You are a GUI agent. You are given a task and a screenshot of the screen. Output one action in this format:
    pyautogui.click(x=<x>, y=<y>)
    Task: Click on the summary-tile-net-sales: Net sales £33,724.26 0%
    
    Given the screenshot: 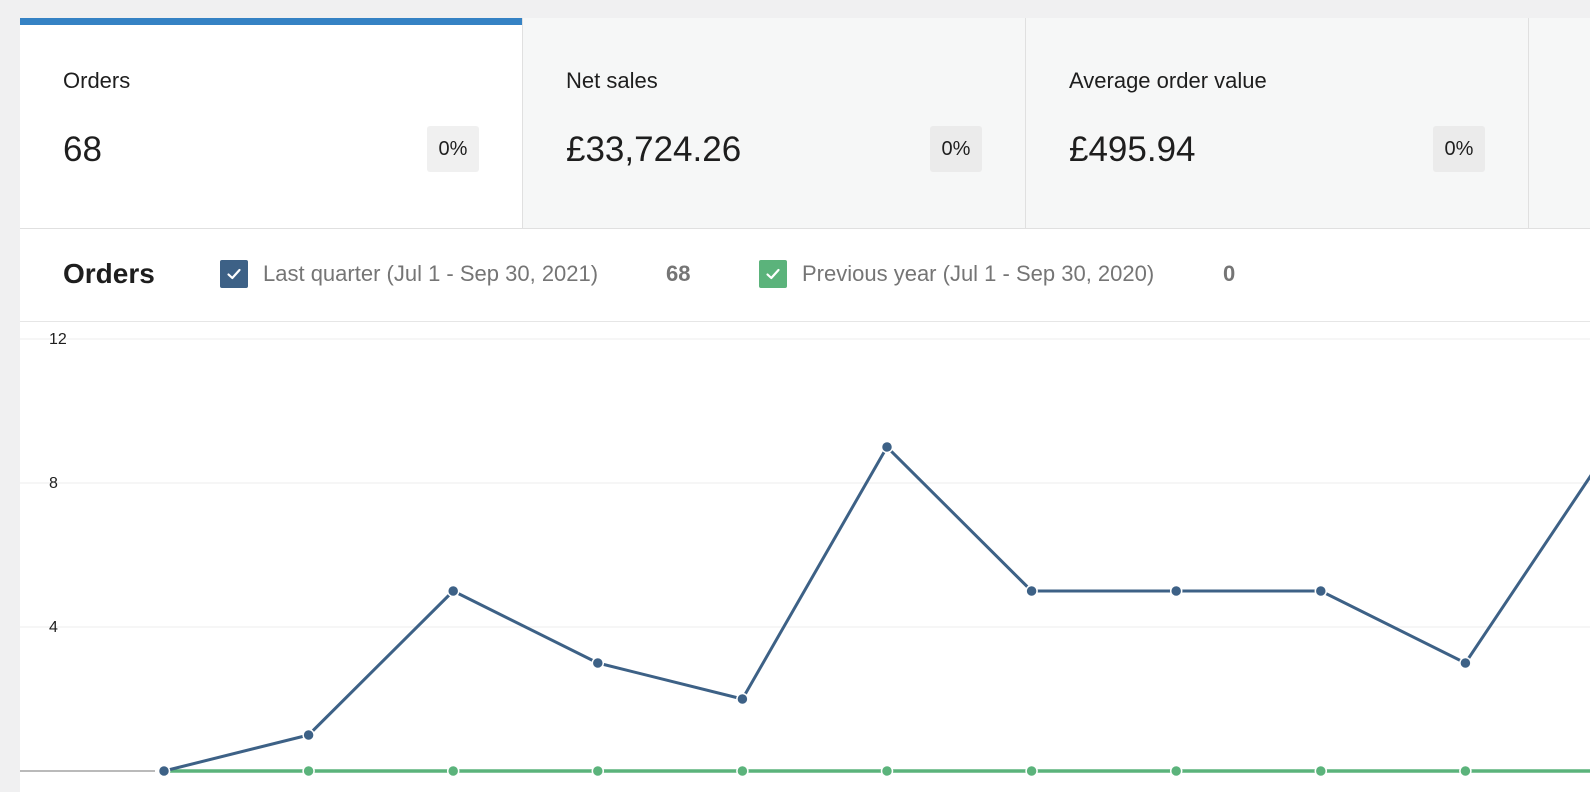 What is the action you would take?
    pyautogui.click(x=774, y=123)
    